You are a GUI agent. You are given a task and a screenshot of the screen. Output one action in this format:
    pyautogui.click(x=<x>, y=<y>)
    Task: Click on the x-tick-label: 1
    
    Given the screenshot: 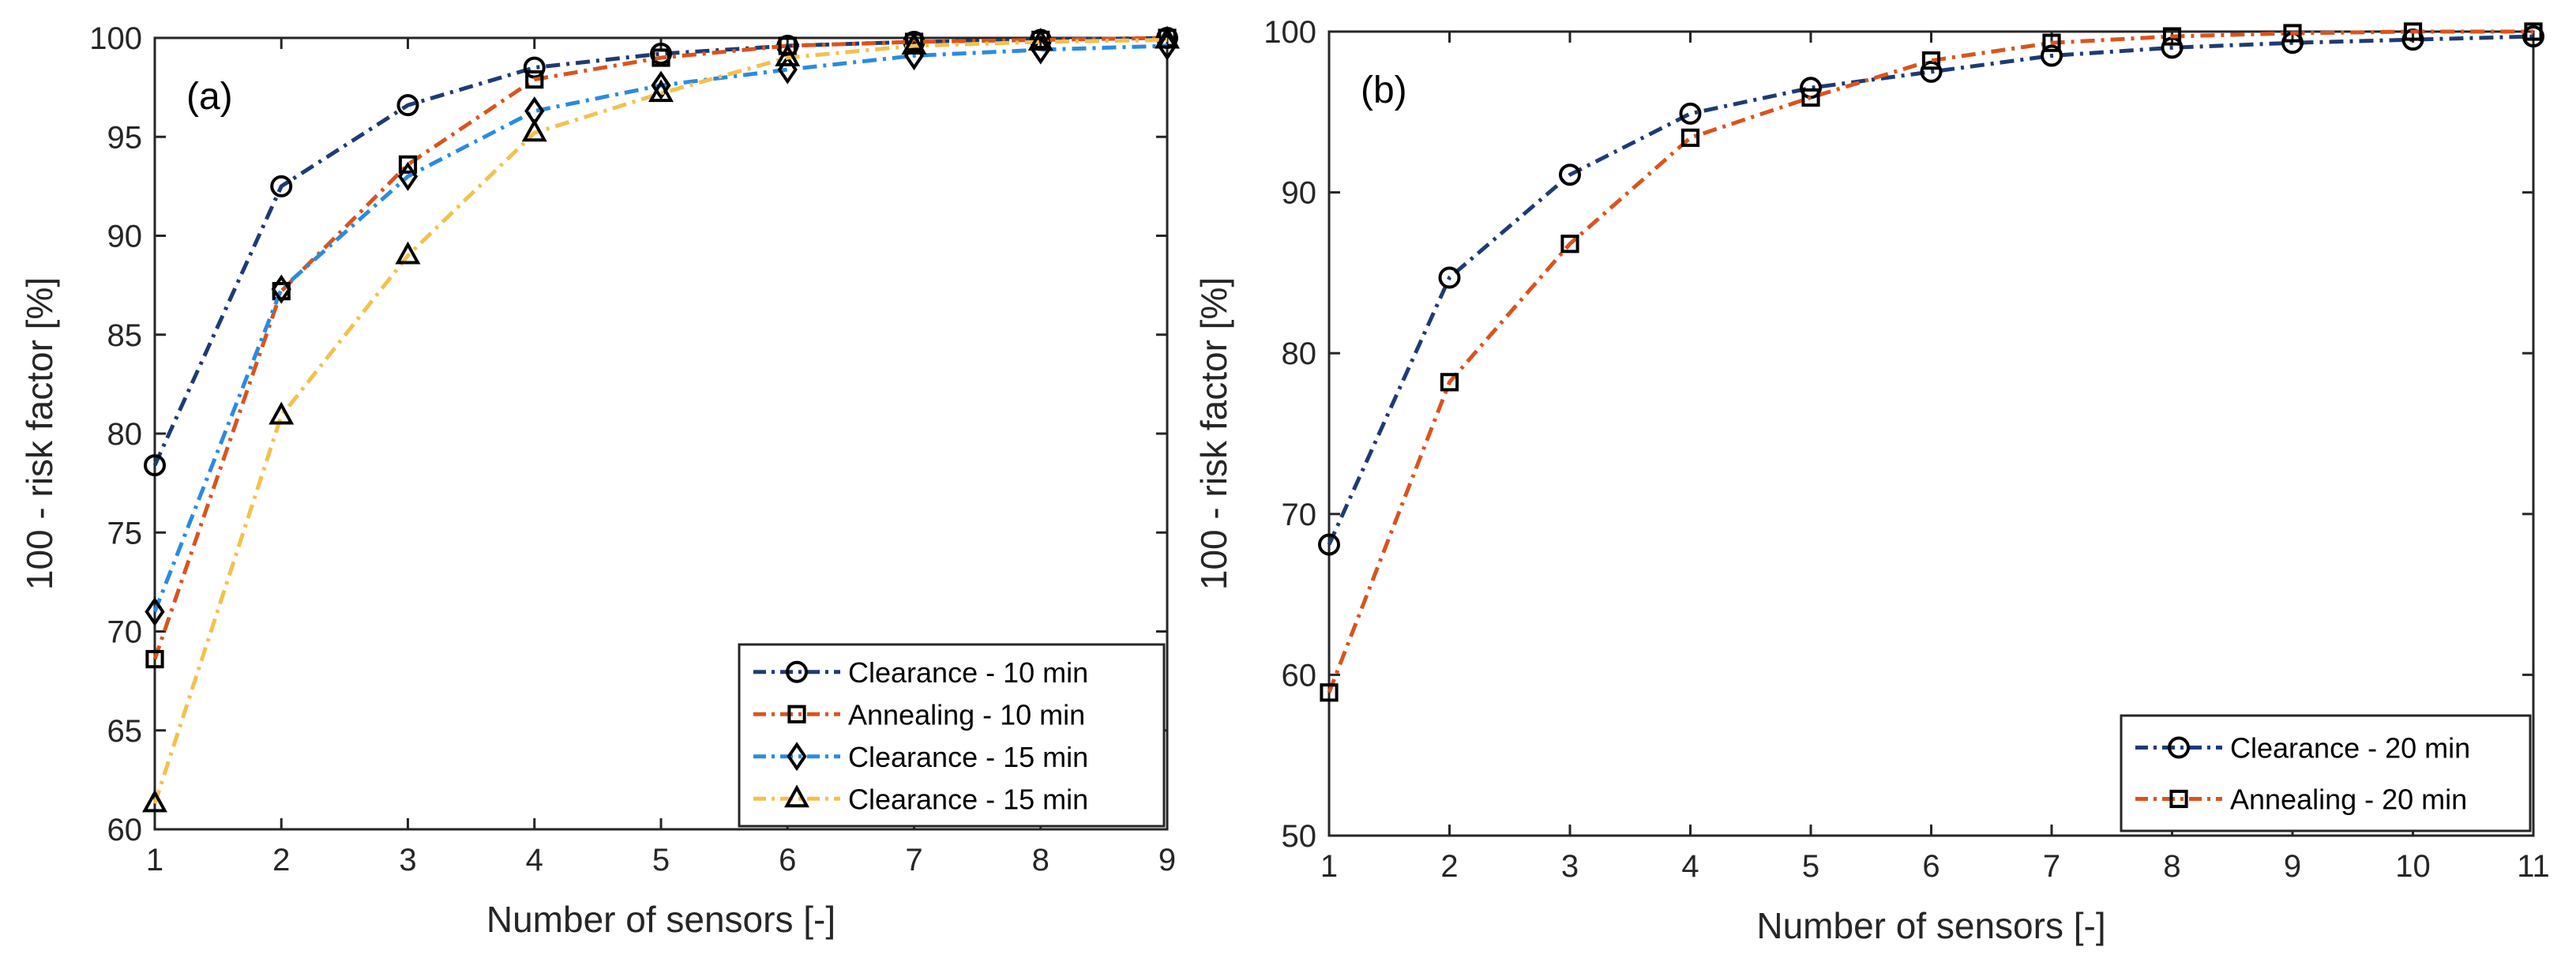 What is the action you would take?
    pyautogui.click(x=1329, y=867)
    